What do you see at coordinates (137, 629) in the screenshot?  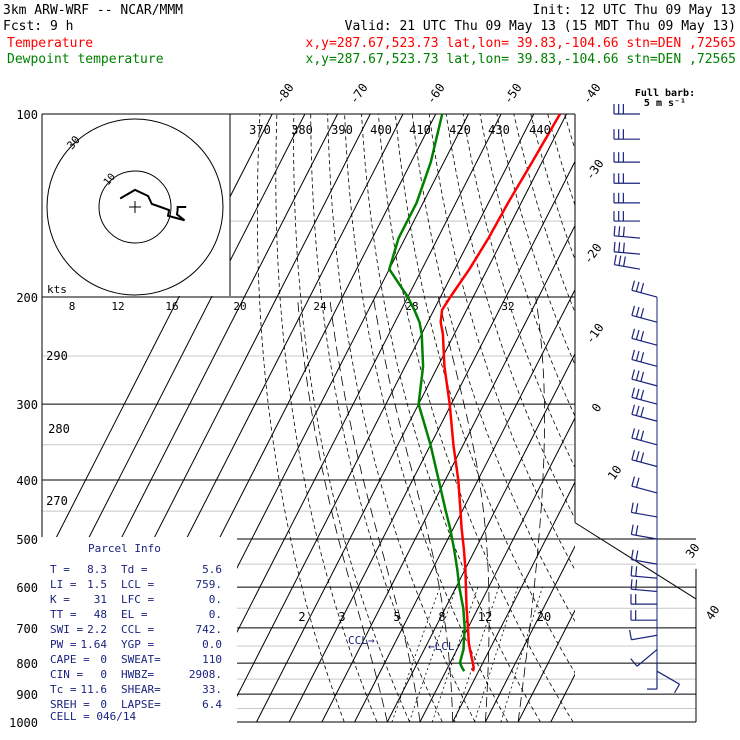 I see `parcel-info-cell: CCL =` at bounding box center [137, 629].